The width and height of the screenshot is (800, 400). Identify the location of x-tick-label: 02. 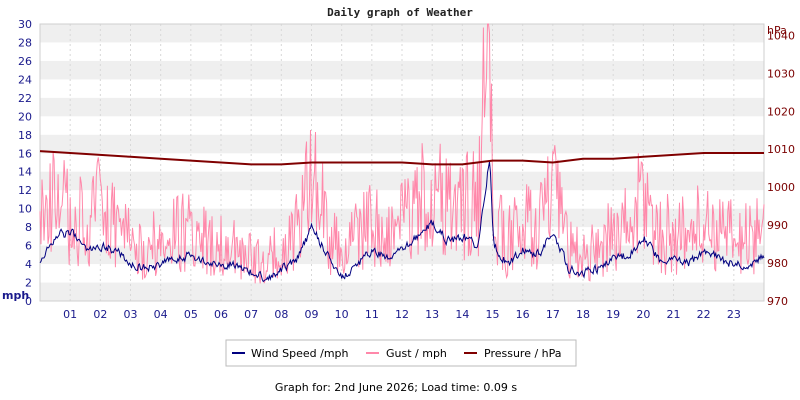
(100, 314).